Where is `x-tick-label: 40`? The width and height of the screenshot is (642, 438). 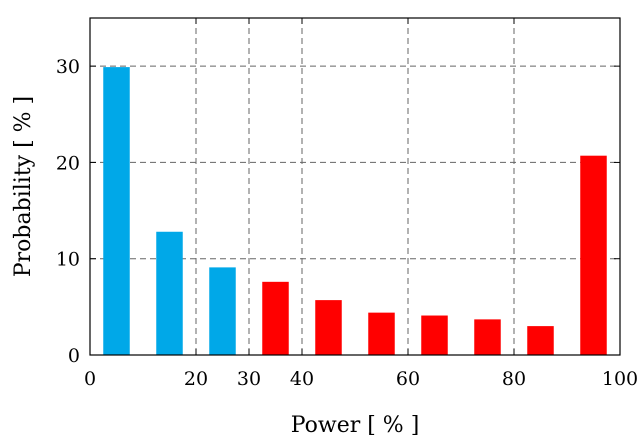
x-tick-label: 40 is located at coordinates (302, 379).